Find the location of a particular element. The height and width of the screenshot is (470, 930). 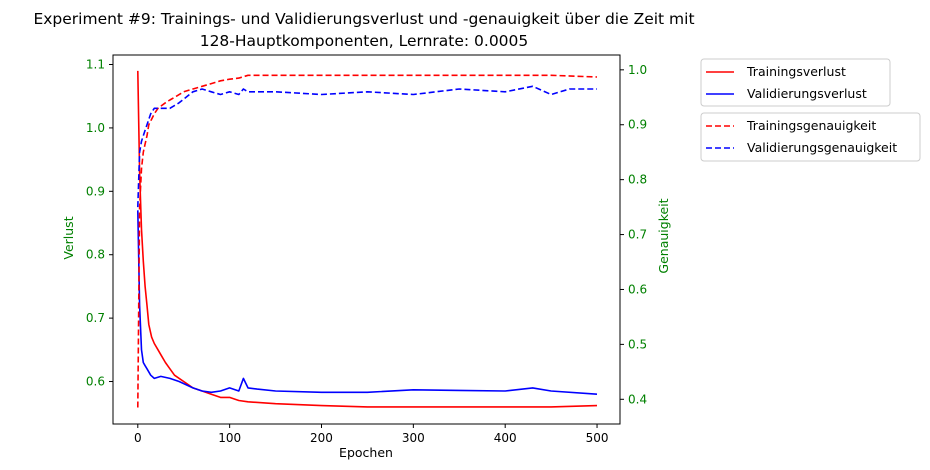

chart-title-line-2: 128-Hauptkomponenten, Lernrate: 0.0005 is located at coordinates (364, 41).